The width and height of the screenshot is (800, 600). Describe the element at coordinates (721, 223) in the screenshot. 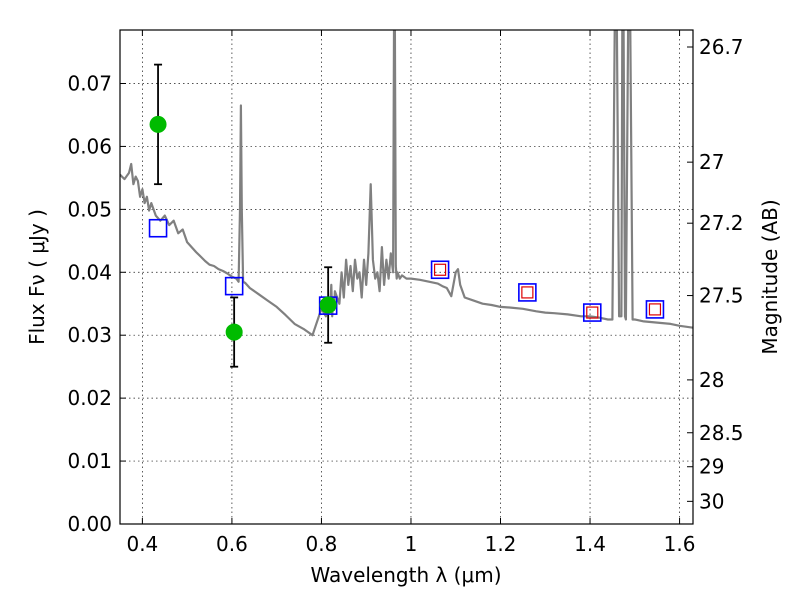

I see `right-tick-label: 27.2` at that location.